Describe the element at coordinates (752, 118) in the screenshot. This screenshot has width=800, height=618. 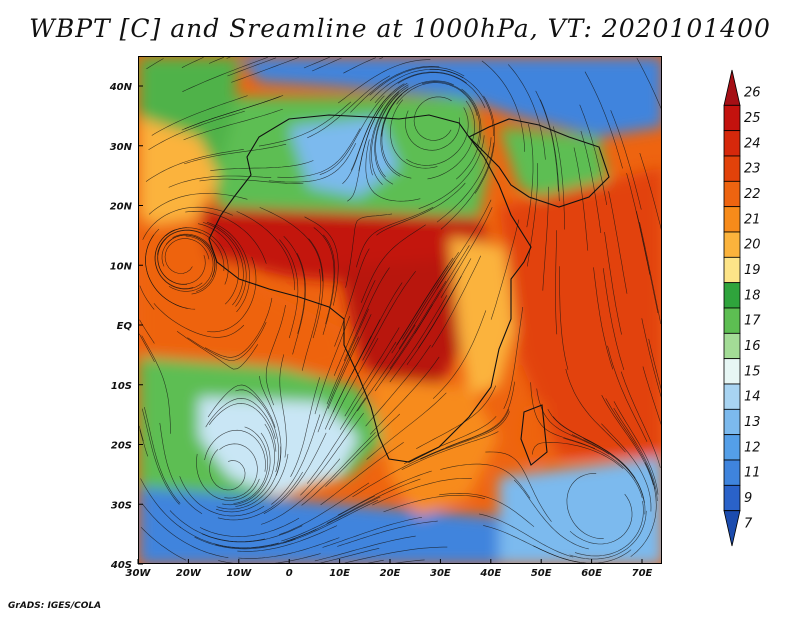
I see `colorbar-label: 25` at that location.